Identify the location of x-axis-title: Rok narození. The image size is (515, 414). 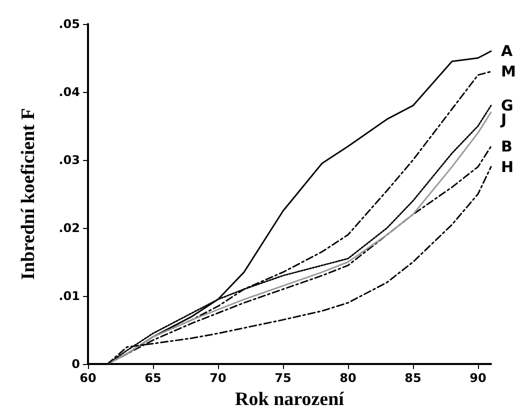
(290, 399).